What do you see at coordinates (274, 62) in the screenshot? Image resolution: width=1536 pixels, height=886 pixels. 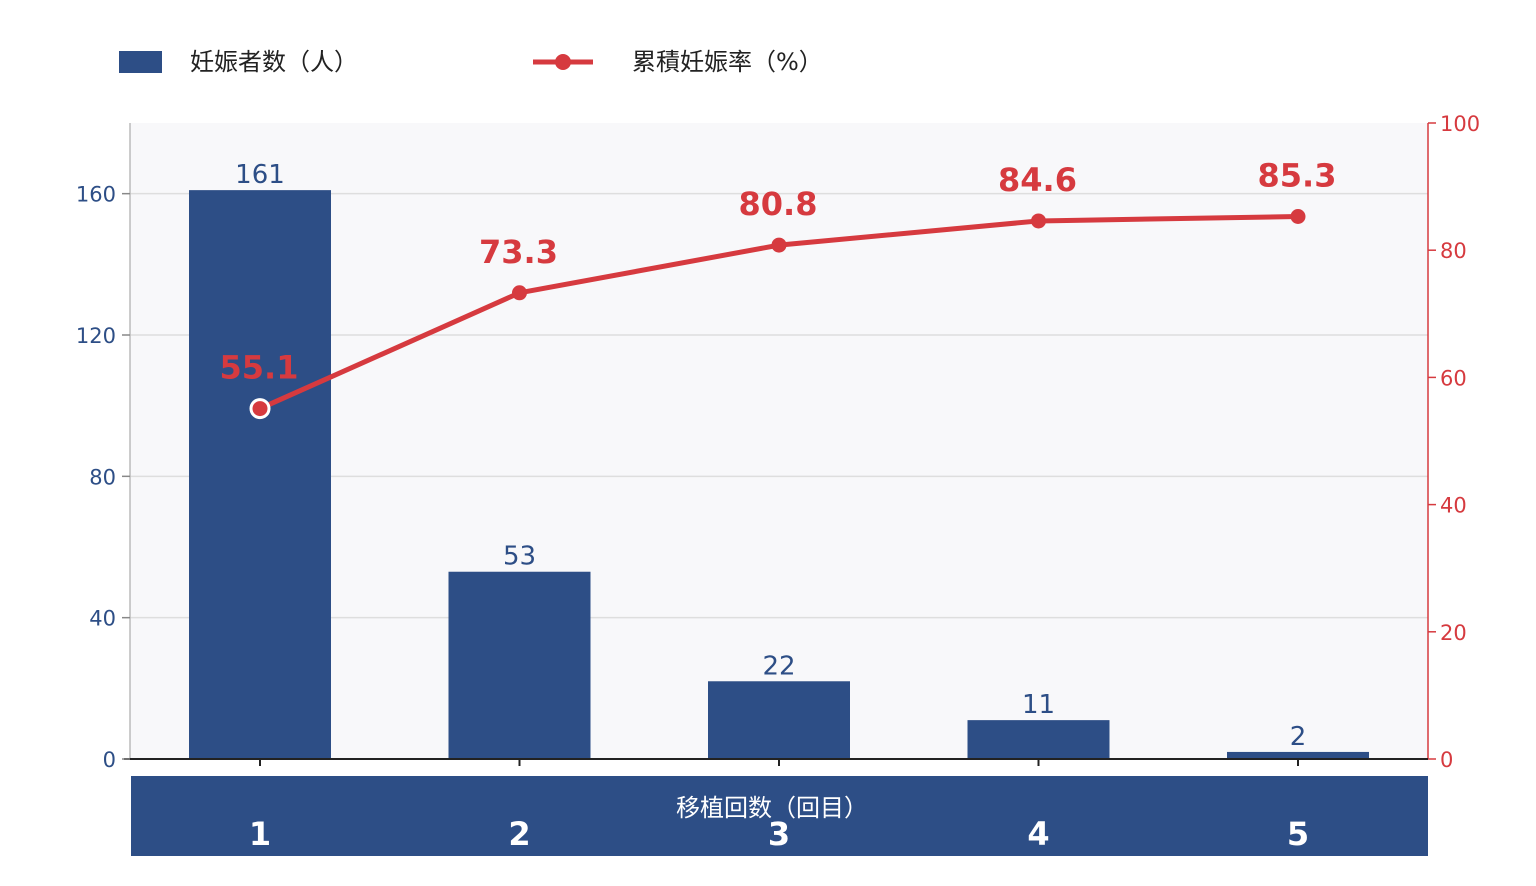 I see `legend-label-bar: 妊娠者数（人）` at bounding box center [274, 62].